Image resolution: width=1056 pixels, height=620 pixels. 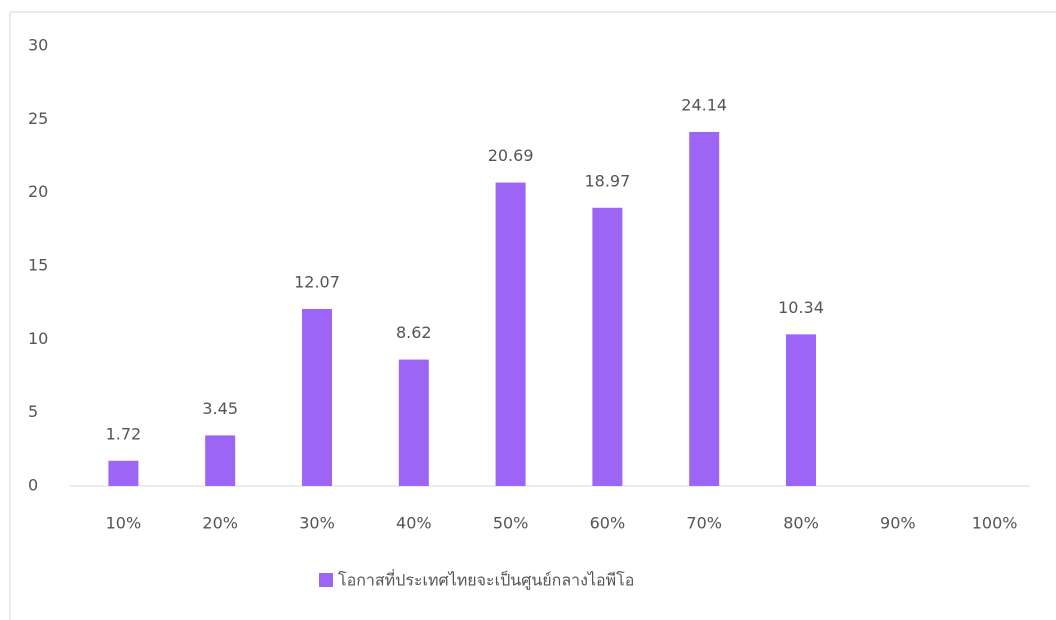 What do you see at coordinates (38, 338) in the screenshot?
I see `y-tick-label: 10` at bounding box center [38, 338].